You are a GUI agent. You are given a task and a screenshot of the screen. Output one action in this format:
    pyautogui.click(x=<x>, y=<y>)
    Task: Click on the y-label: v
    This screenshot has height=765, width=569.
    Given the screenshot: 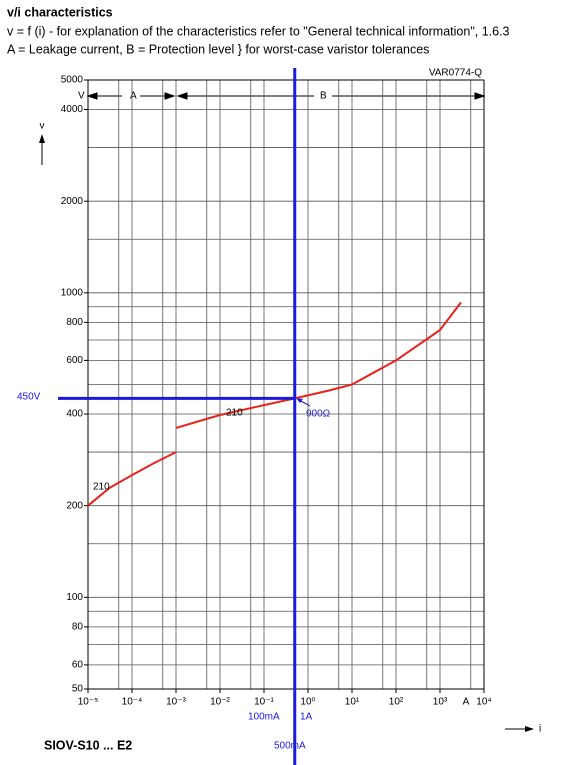 What is the action you would take?
    pyautogui.click(x=42, y=126)
    